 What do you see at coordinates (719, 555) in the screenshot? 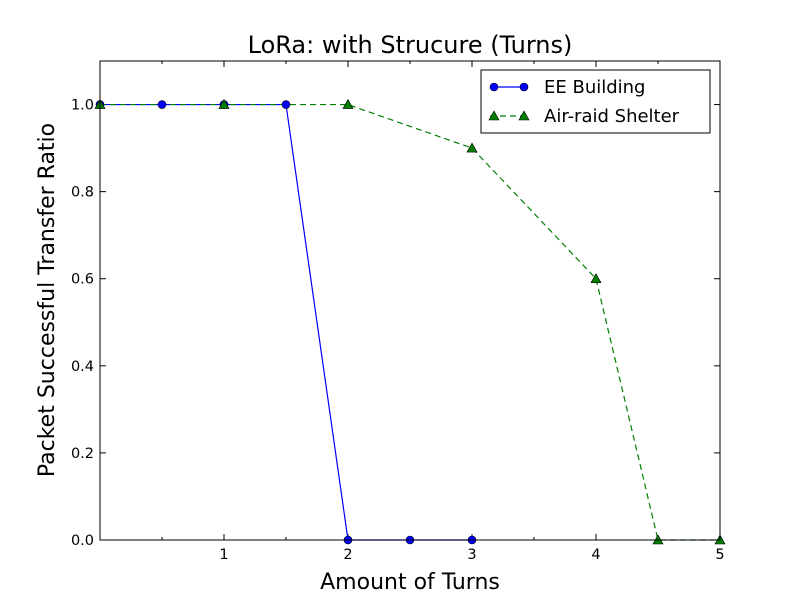
I see `x-tick-label: 5` at bounding box center [719, 555].